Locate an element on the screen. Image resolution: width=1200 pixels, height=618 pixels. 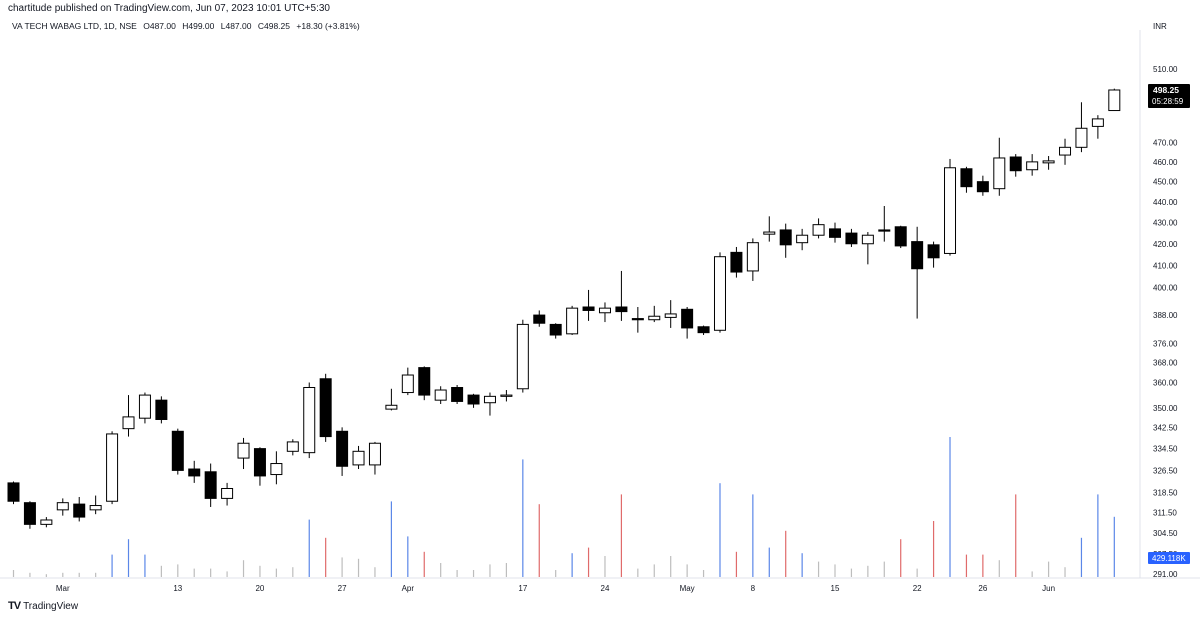
open-value: O487.00 is located at coordinates (159, 26).